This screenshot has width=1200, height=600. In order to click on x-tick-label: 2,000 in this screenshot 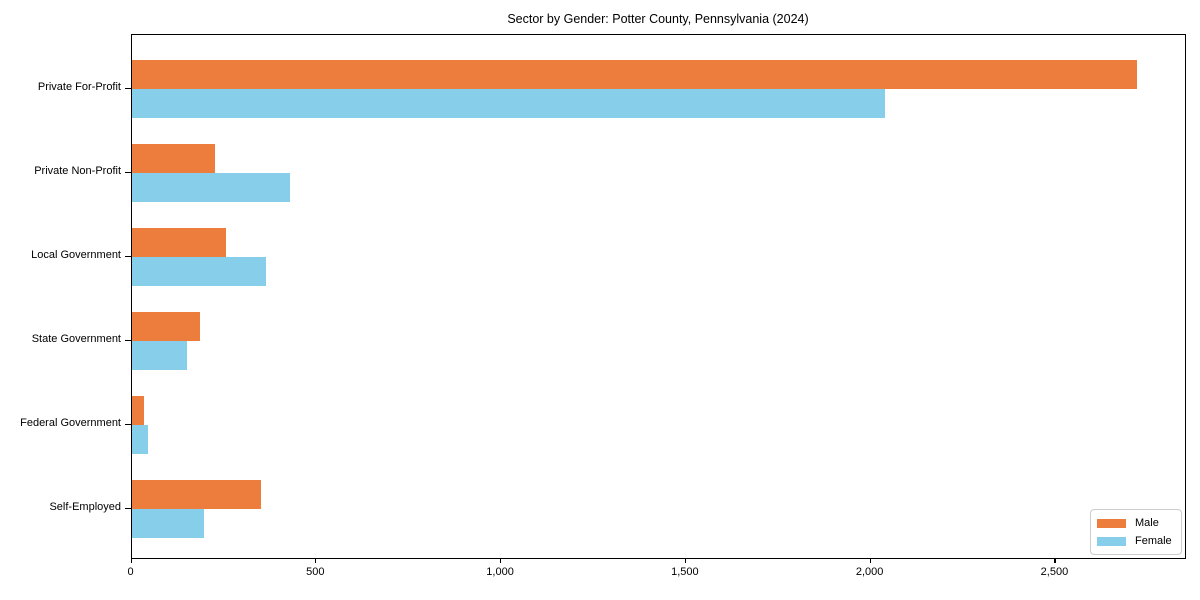, I will do `click(869, 572)`.